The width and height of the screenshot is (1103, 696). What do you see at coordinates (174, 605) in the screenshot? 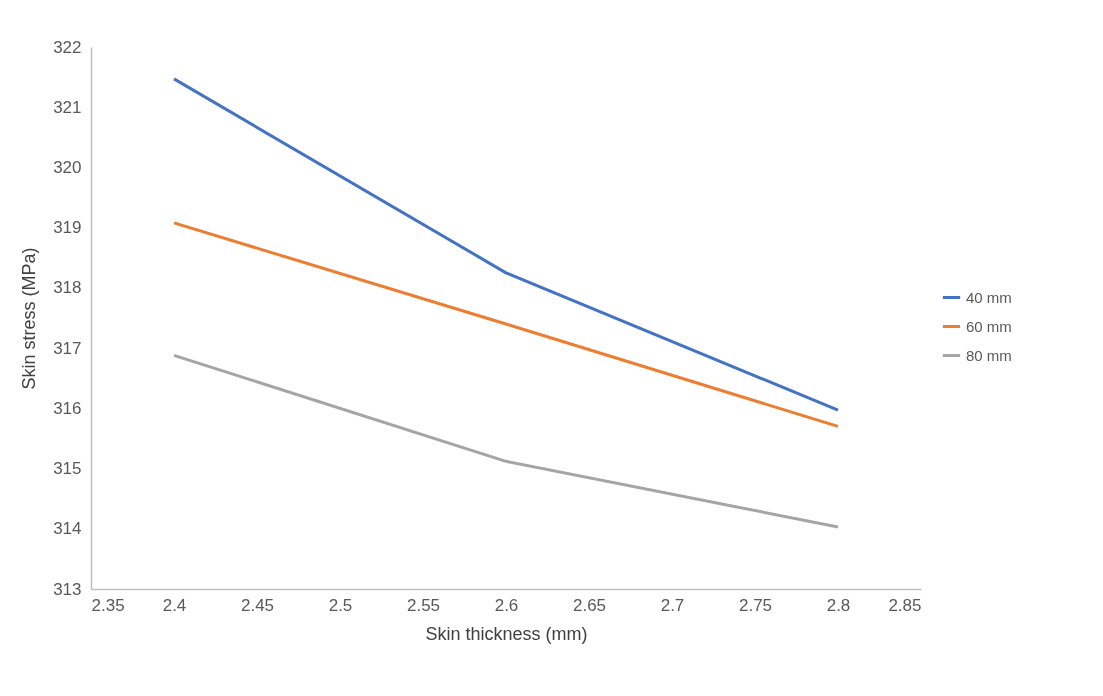
I see `x-tick-label: 2.4` at bounding box center [174, 605].